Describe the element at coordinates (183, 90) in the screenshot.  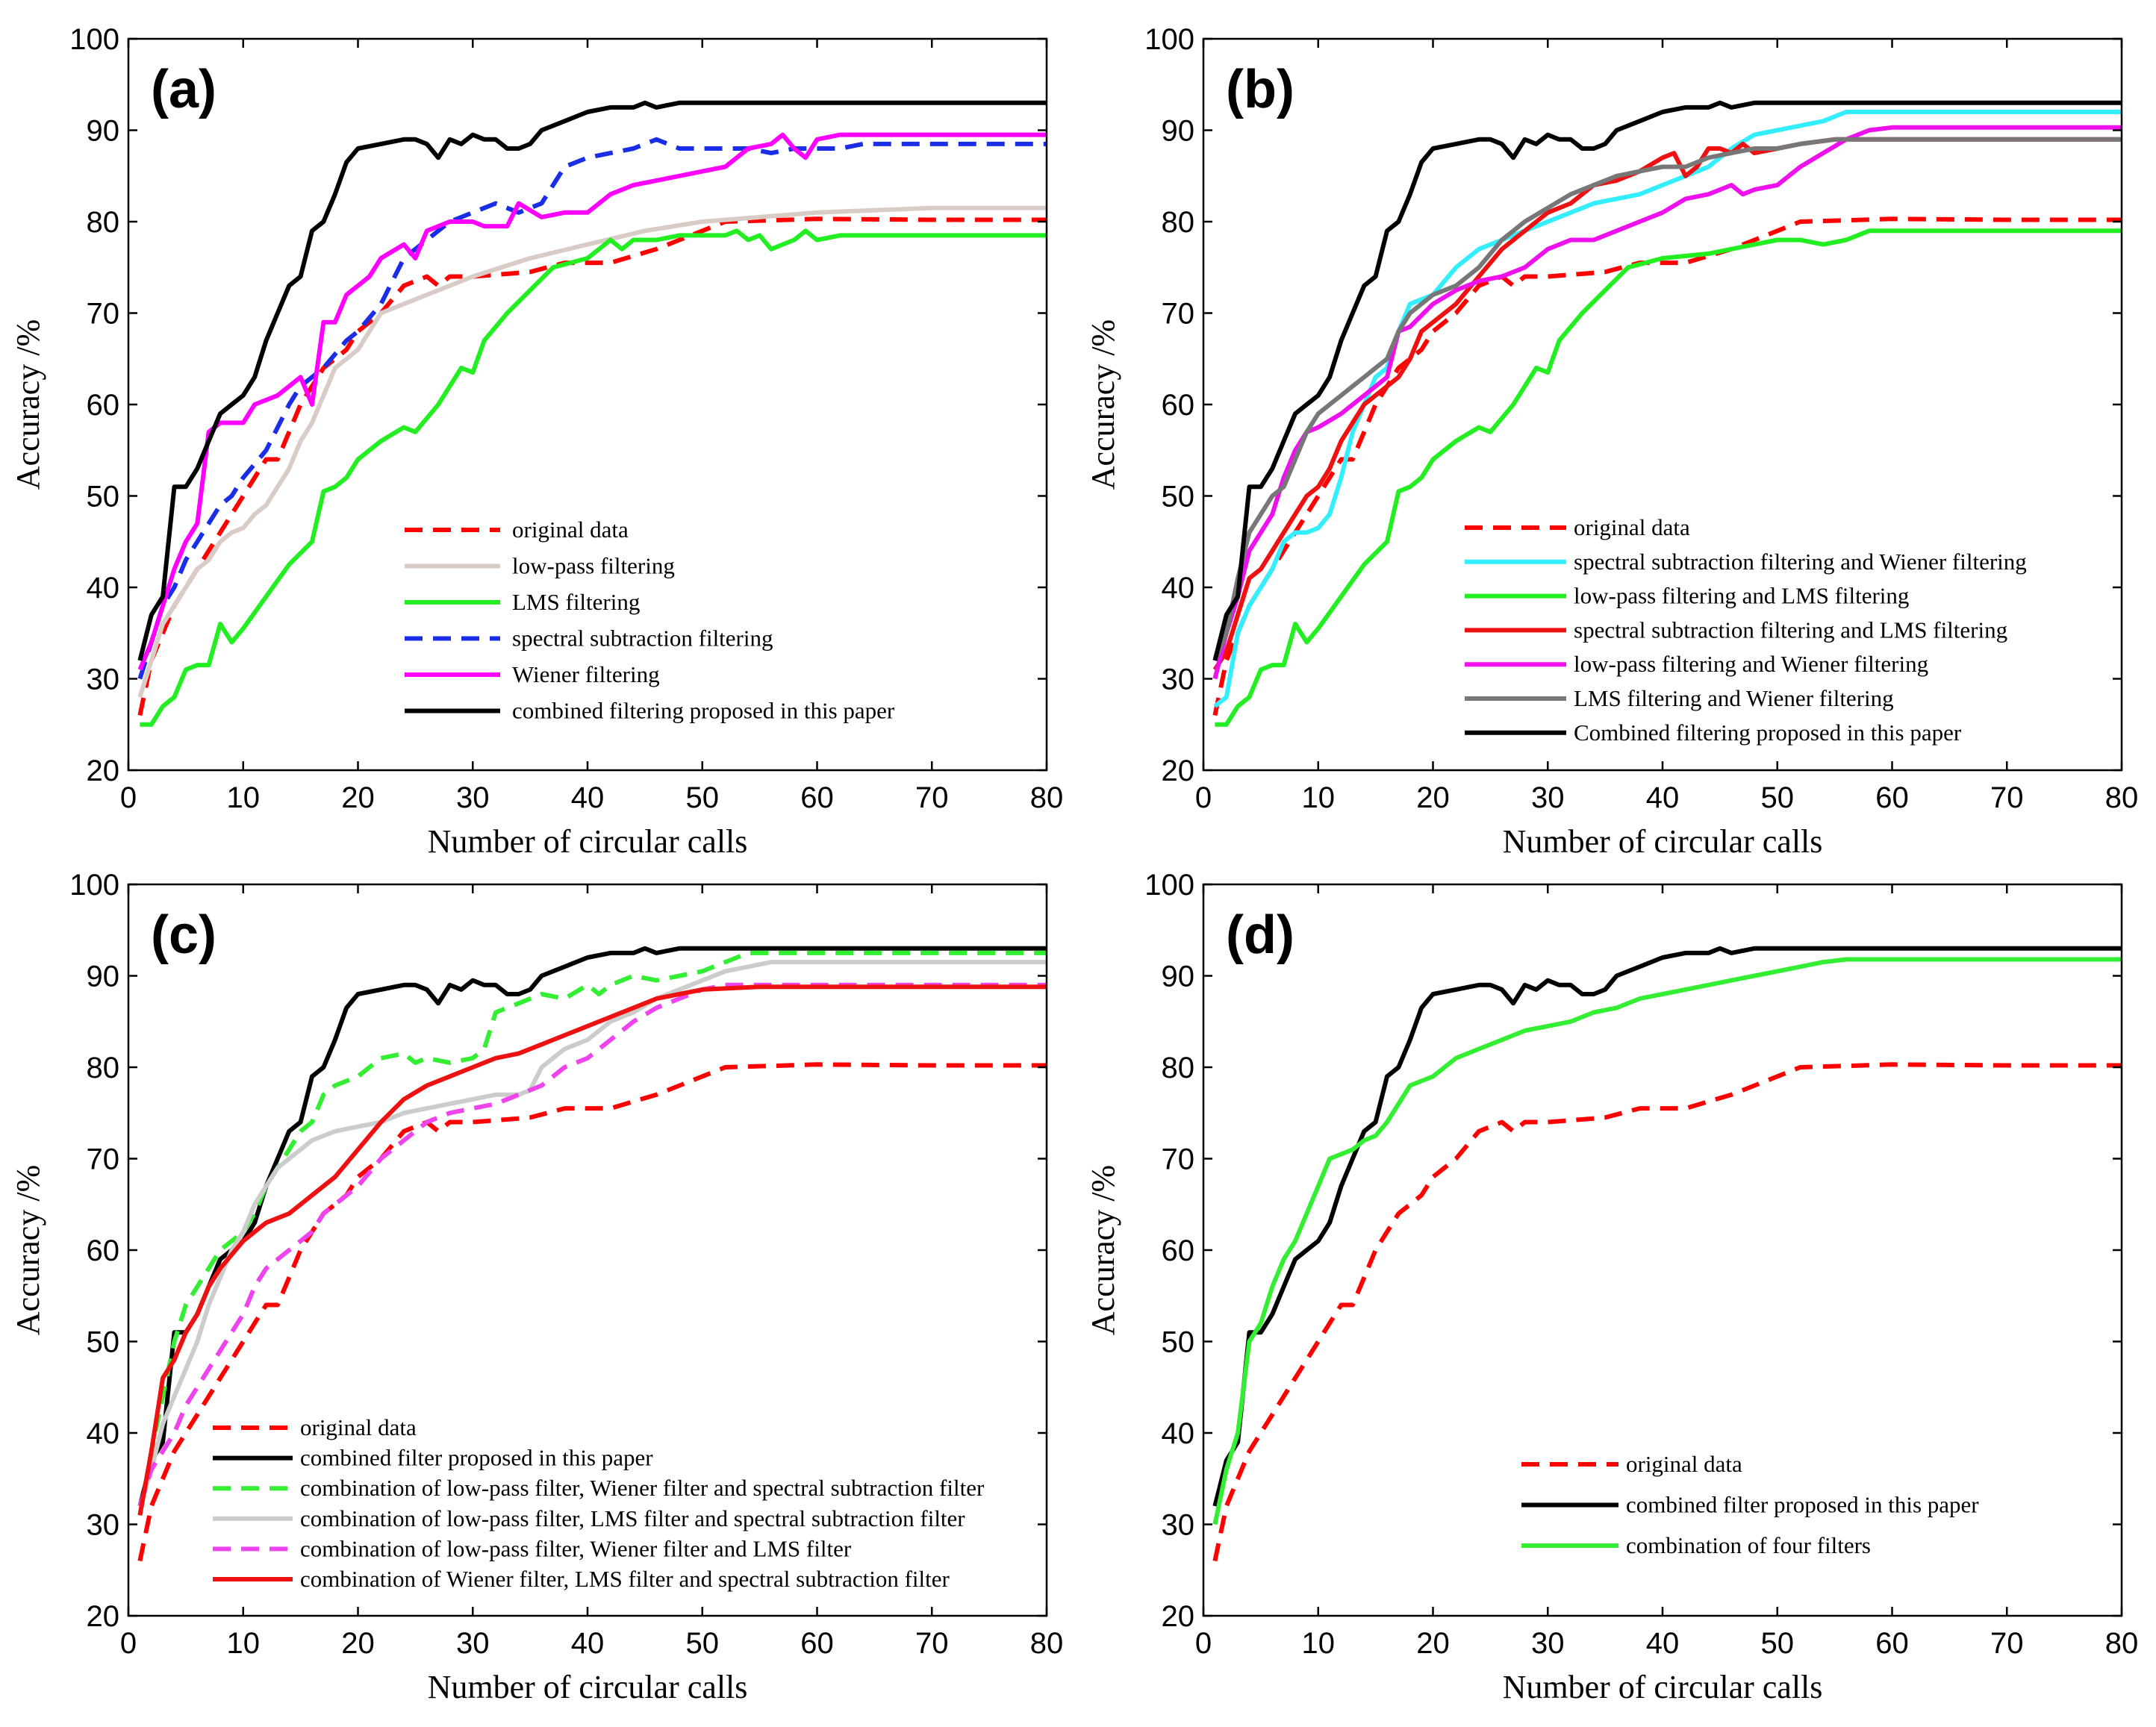
I see `panel-tag: (a)` at that location.